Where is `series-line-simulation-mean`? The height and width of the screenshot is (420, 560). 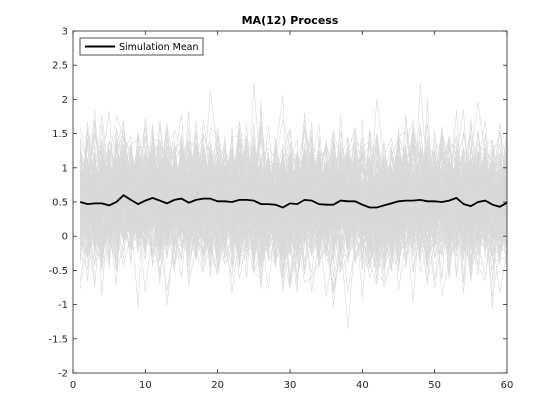
series-line-simulation-mean is located at coordinates (293, 201).